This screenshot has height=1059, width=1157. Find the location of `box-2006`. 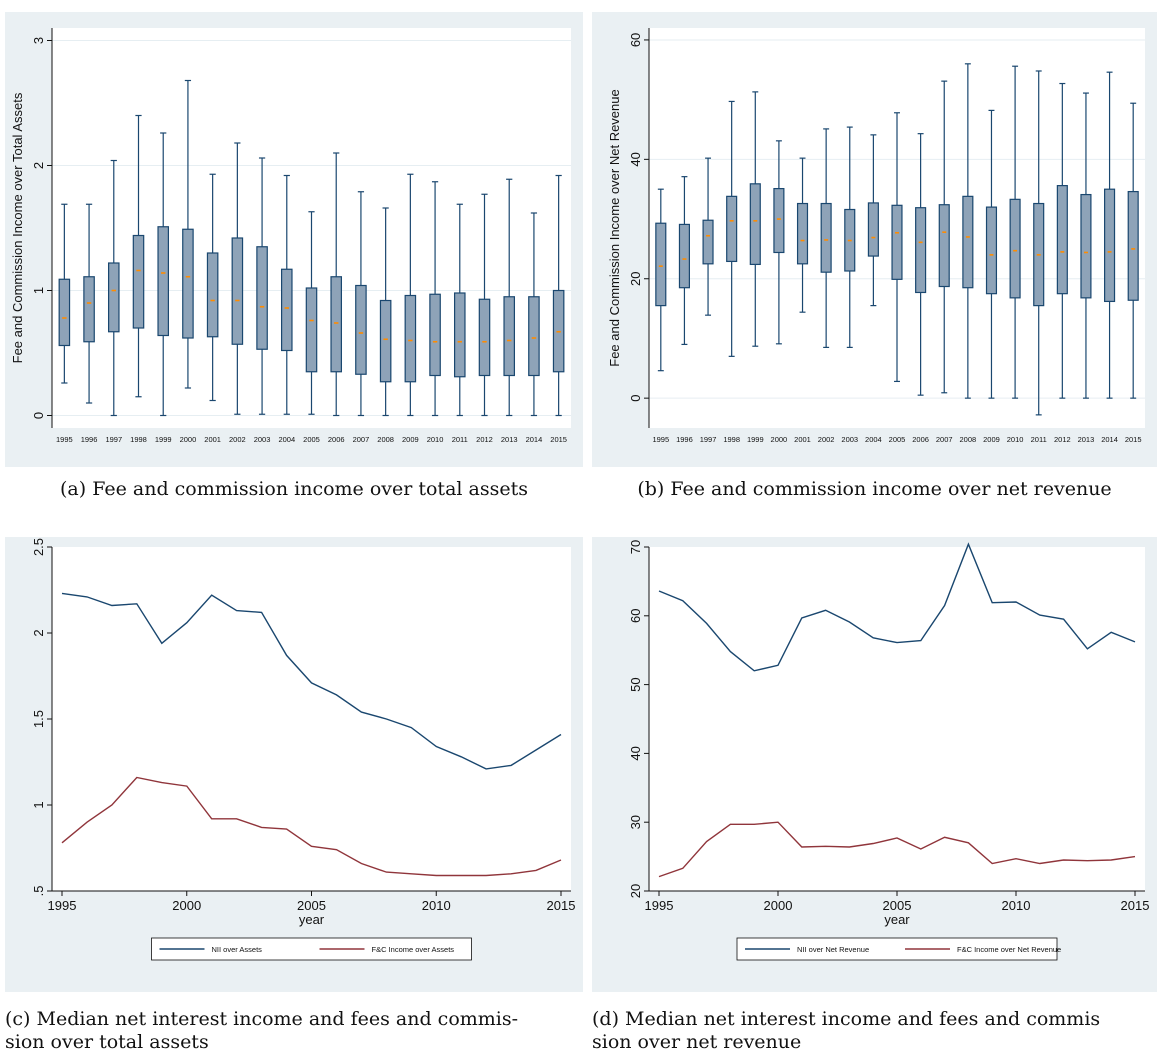

box-2006 is located at coordinates (336, 284).